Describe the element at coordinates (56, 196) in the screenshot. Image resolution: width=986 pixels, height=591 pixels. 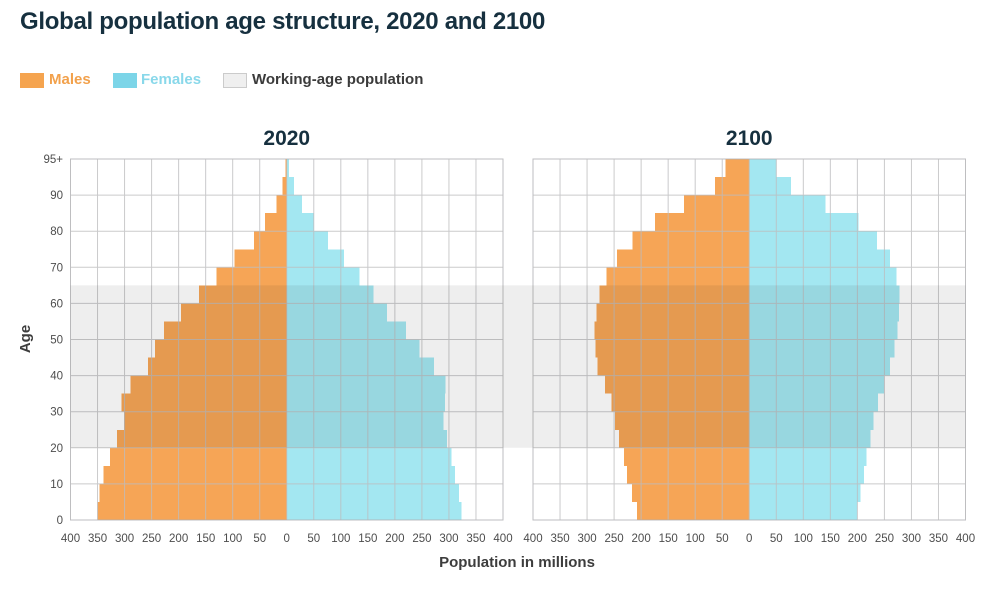
I see `y-tick-label: 90` at that location.